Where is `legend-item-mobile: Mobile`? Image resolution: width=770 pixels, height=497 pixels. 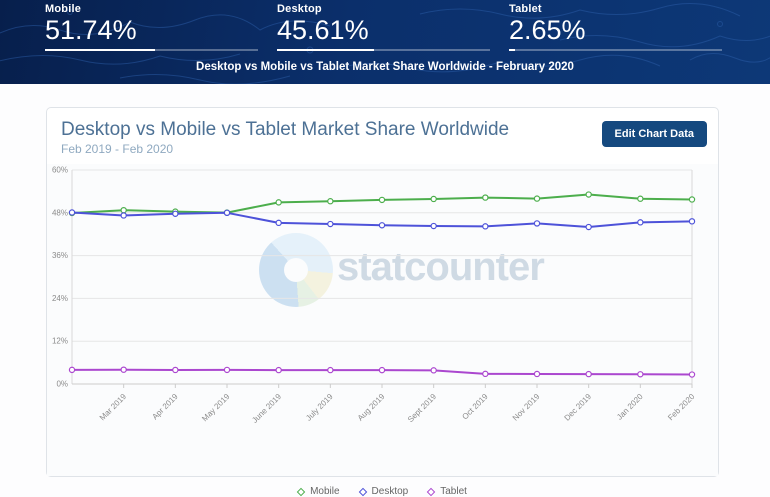
legend-item-mobile: Mobile is located at coordinates (318, 491).